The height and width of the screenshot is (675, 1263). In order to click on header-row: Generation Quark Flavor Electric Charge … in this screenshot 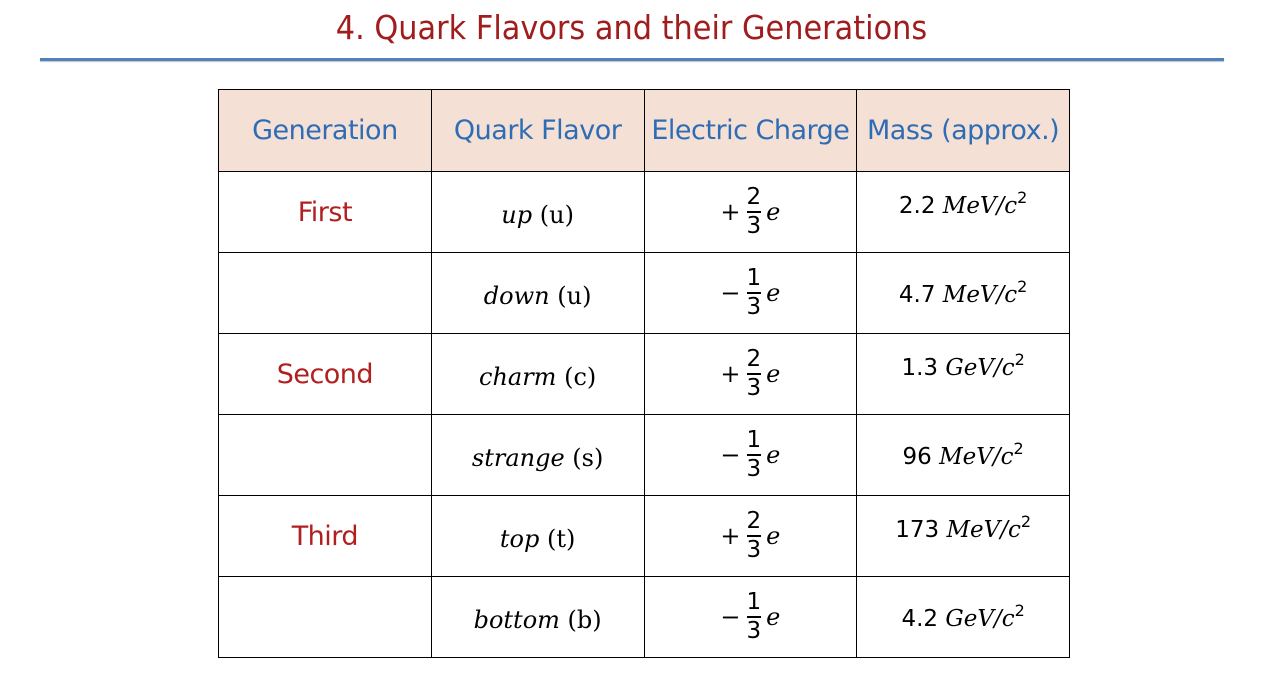, I will do `click(644, 130)`.